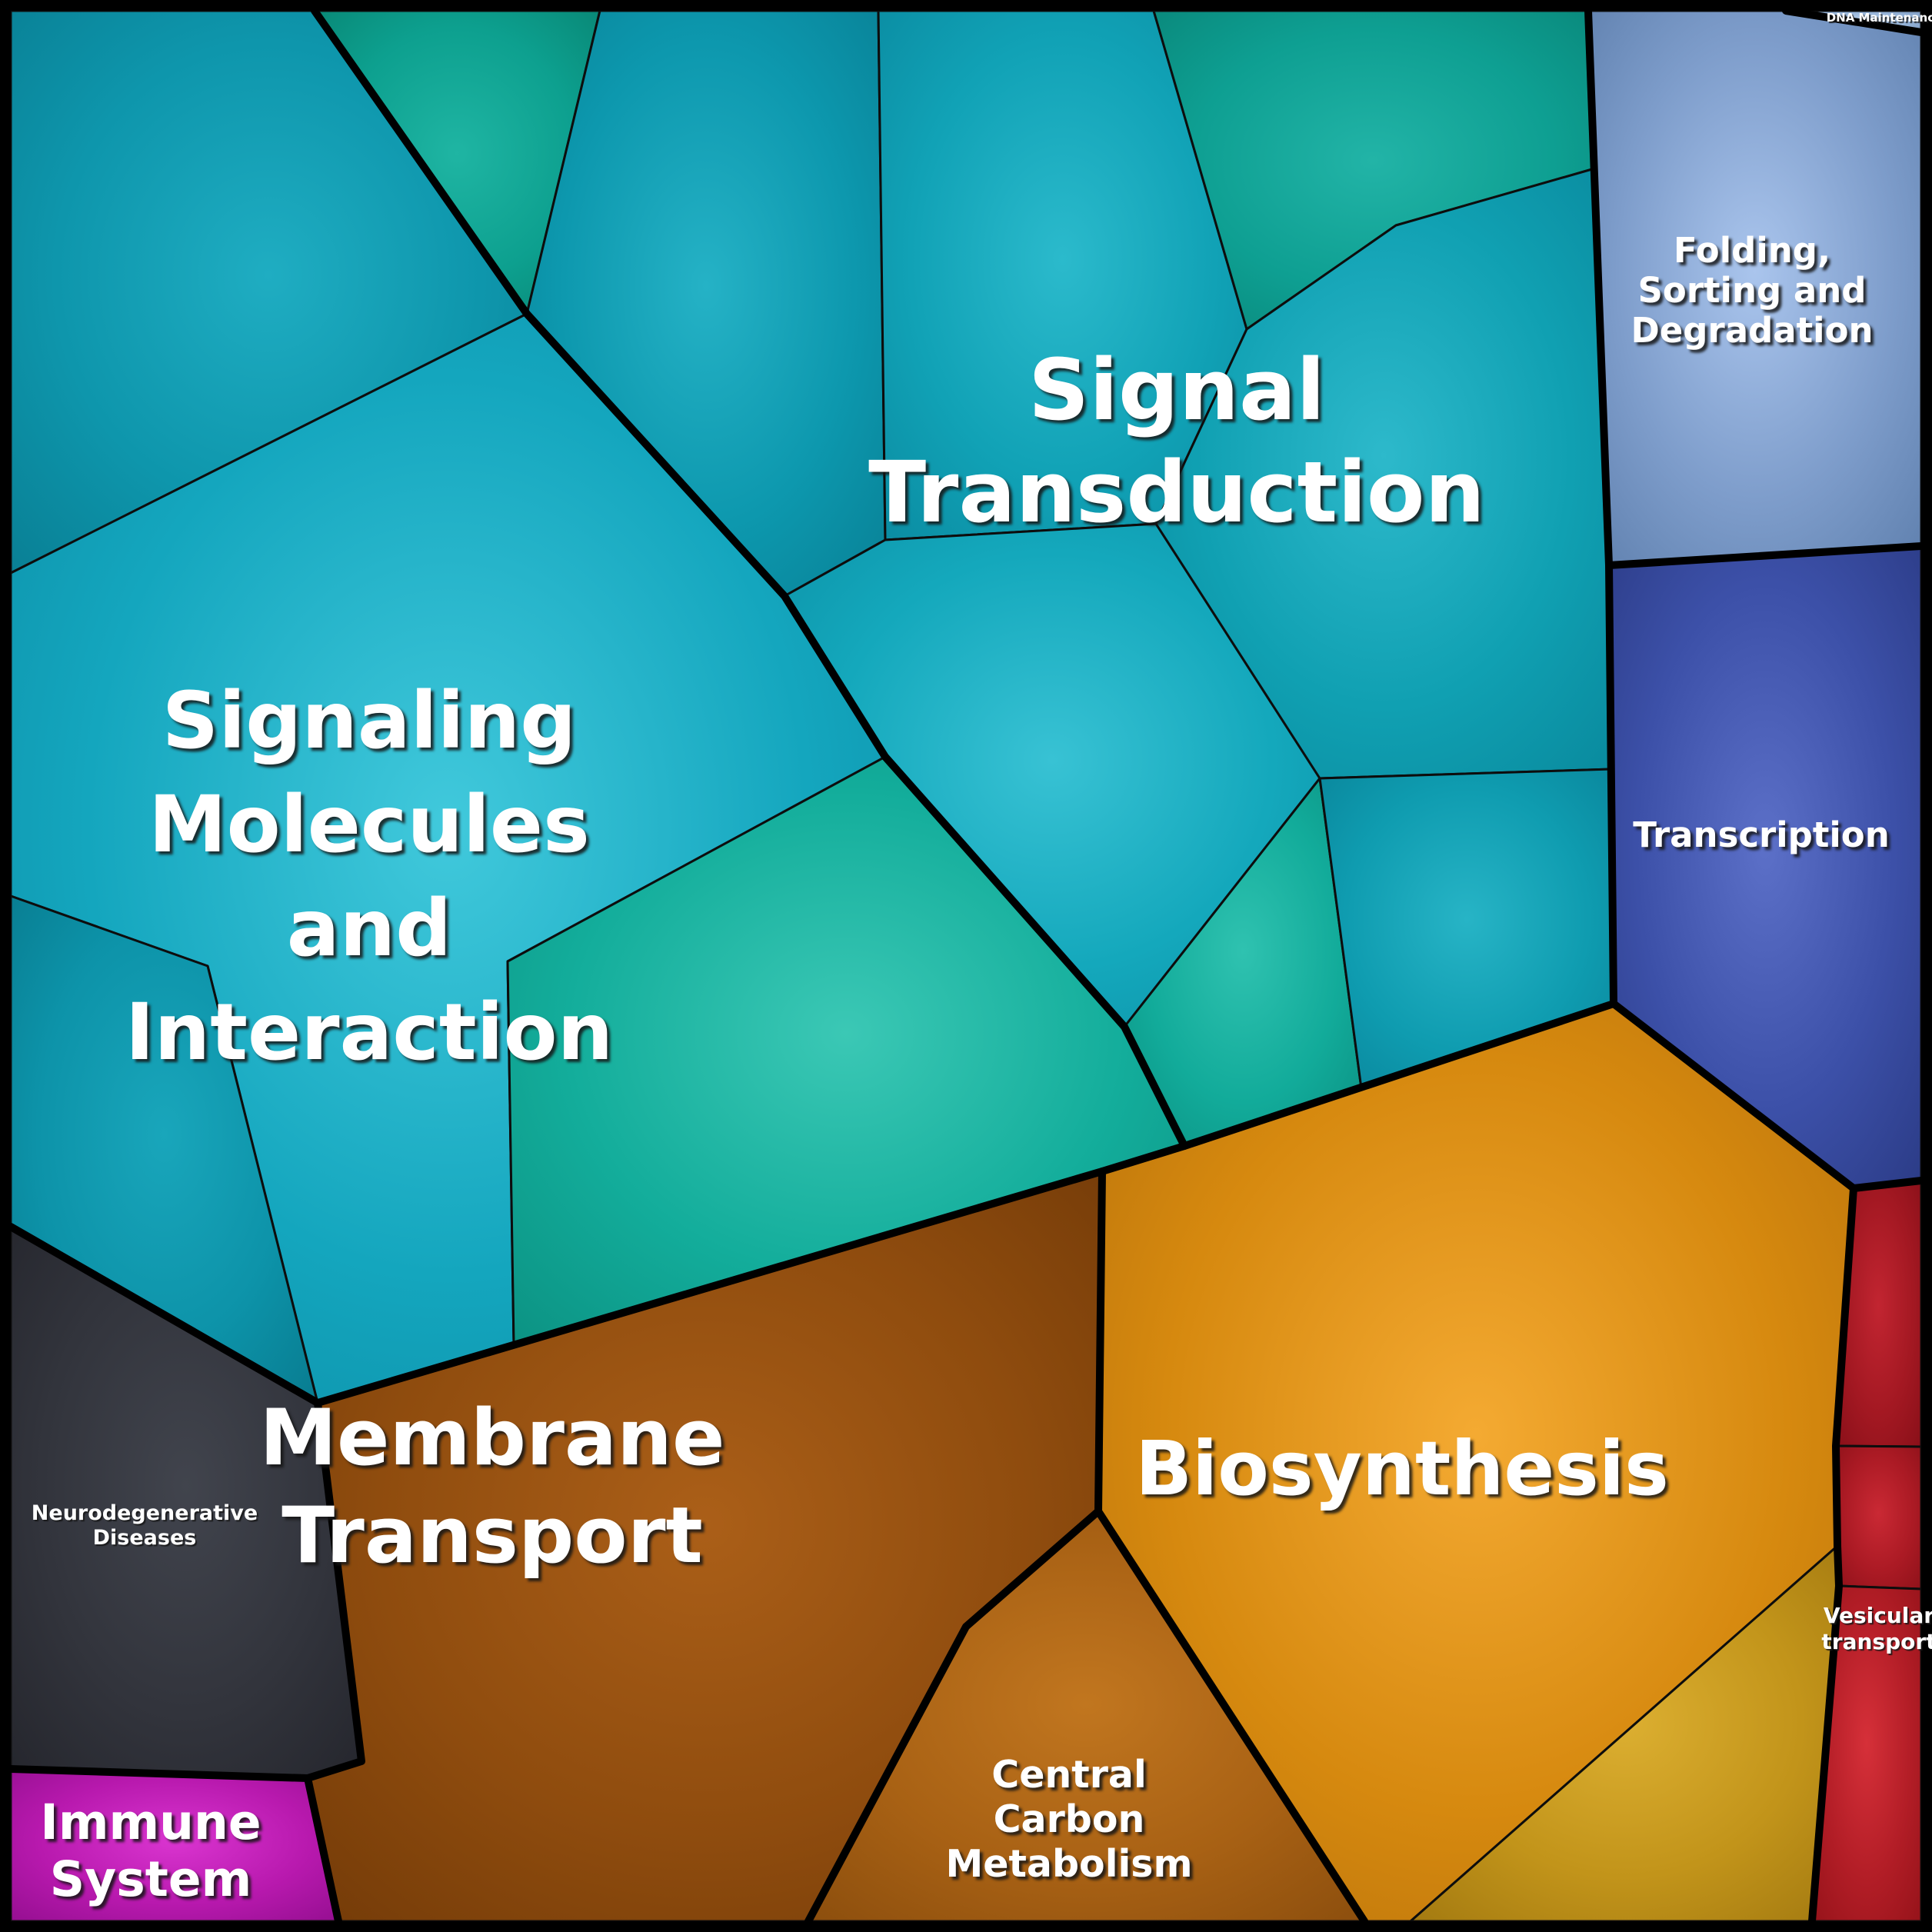  Describe the element at coordinates (369, 1032) in the screenshot. I see `region-label-signaling-molecules-and-interaction: Interaction` at that location.